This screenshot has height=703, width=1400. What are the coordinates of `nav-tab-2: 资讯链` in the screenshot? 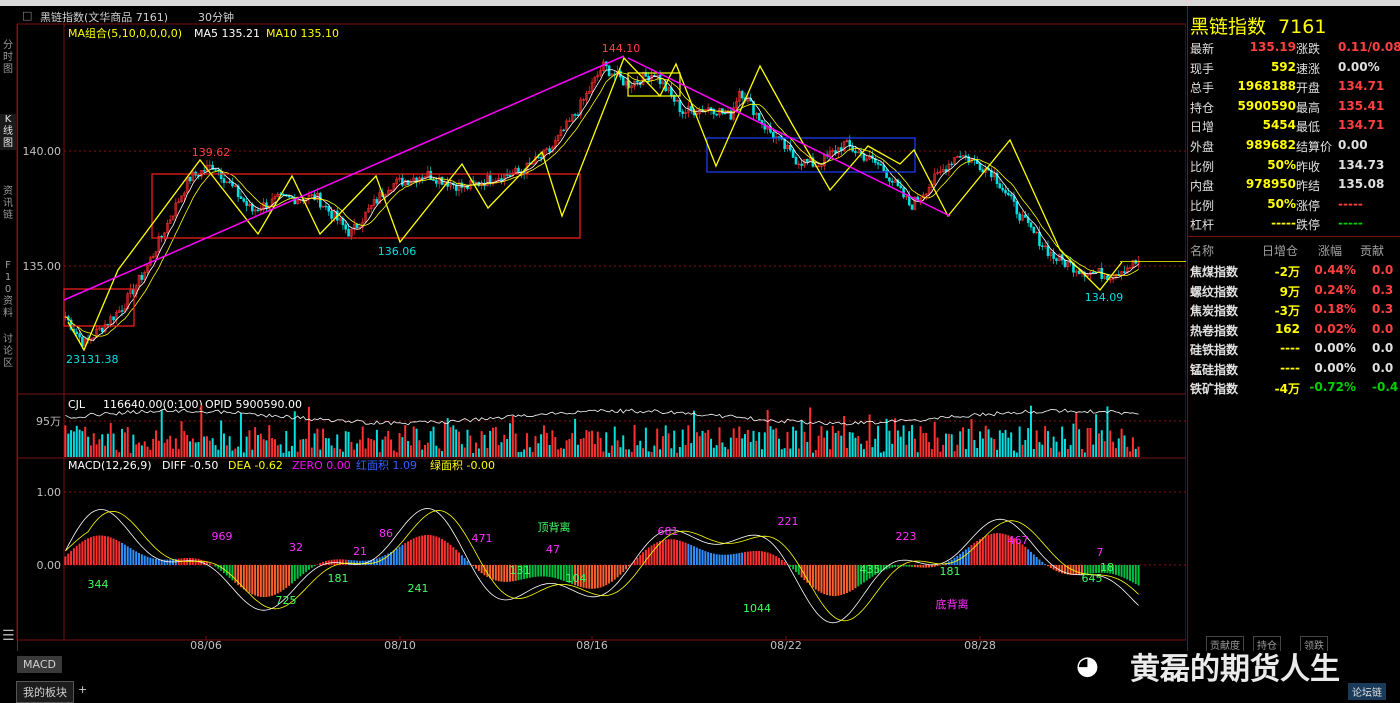 It's located at (8, 203).